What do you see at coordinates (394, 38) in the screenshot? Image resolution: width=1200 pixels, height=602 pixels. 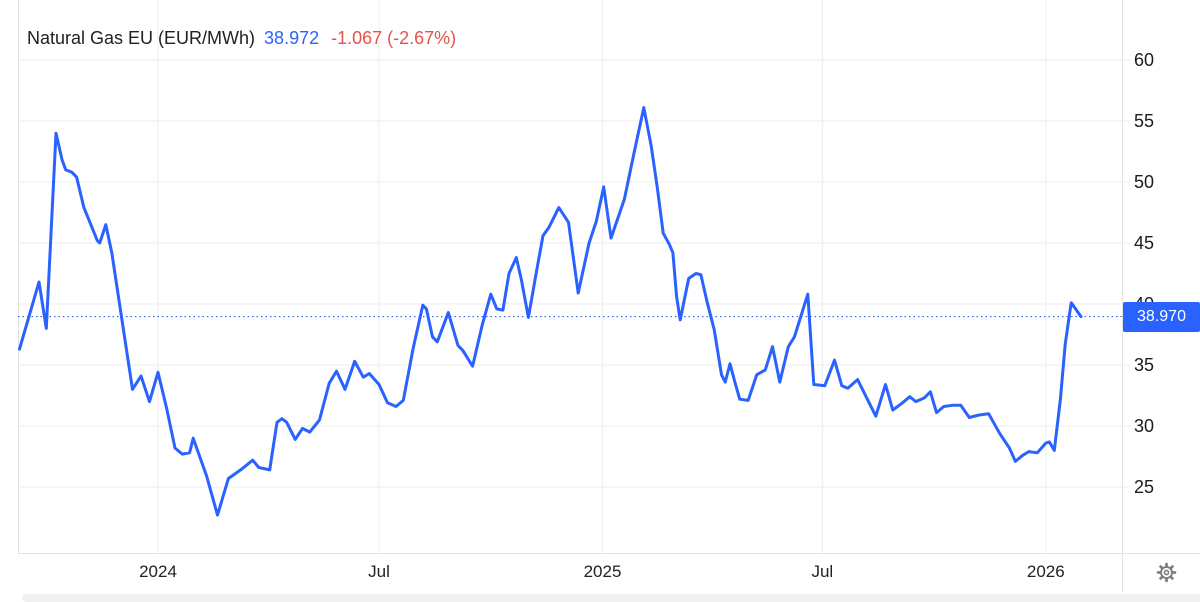 I see `price-change: -1.067 (-2.67%)` at bounding box center [394, 38].